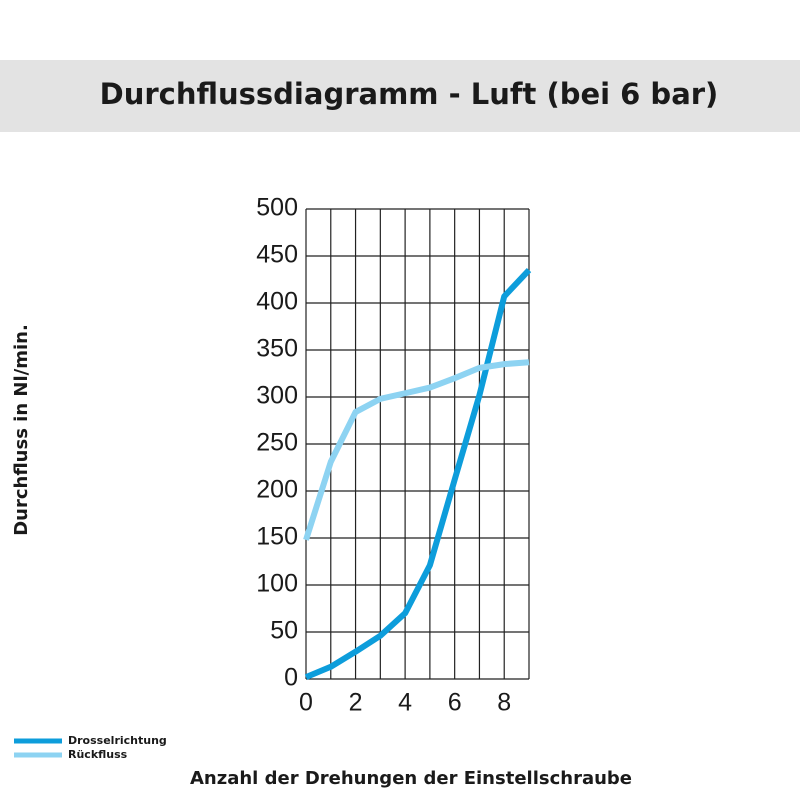 This screenshot has height=800, width=800. Describe the element at coordinates (405, 703) in the screenshot. I see `x-tick-label: 4` at that location.